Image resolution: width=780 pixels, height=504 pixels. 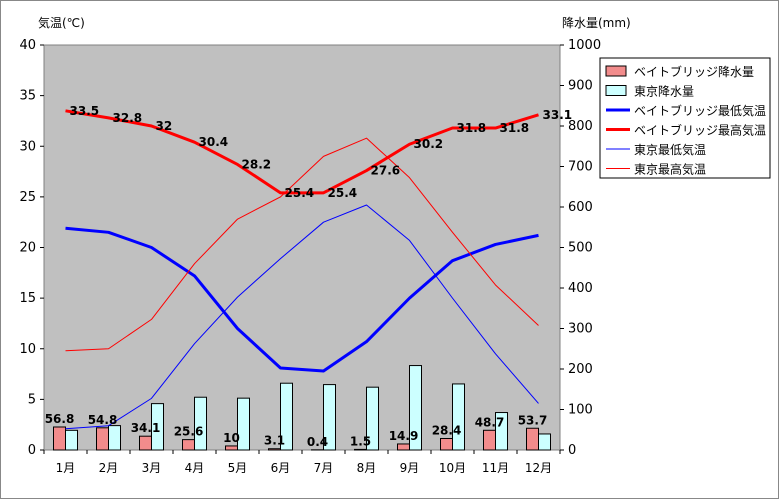 I want to click on x-tick-label-1: 2月, so click(x=109, y=468).